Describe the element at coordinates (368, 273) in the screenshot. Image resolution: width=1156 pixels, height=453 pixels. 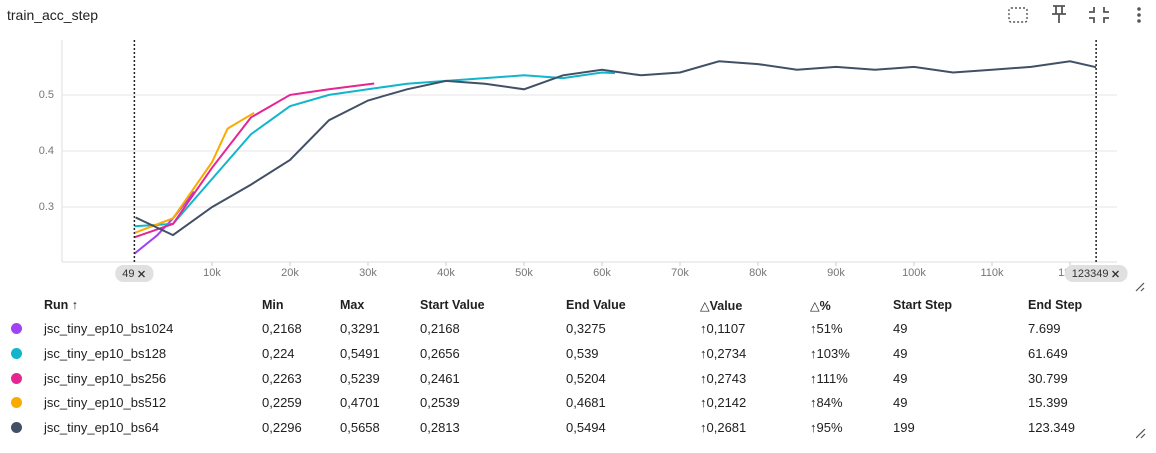
I see `x-tick-label: 30k` at that location.